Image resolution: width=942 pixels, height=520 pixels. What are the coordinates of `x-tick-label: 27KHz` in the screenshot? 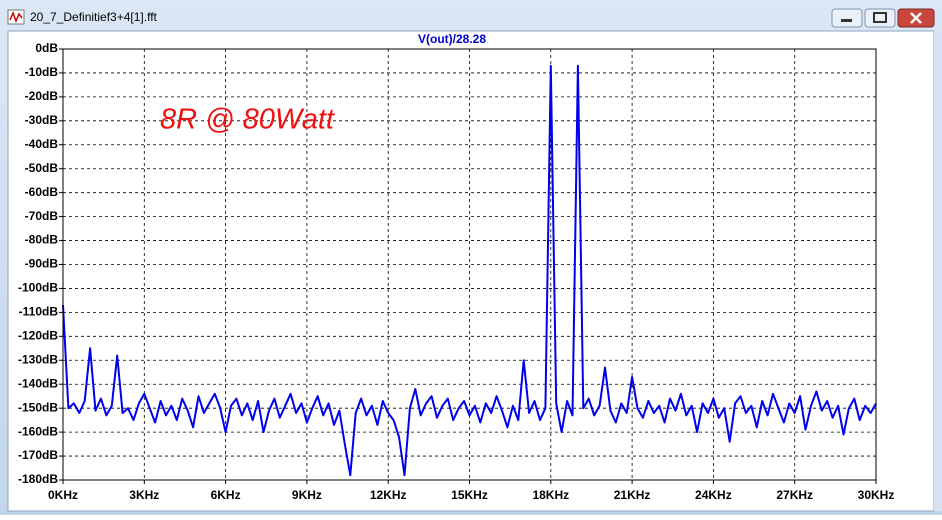 It's located at (794, 495).